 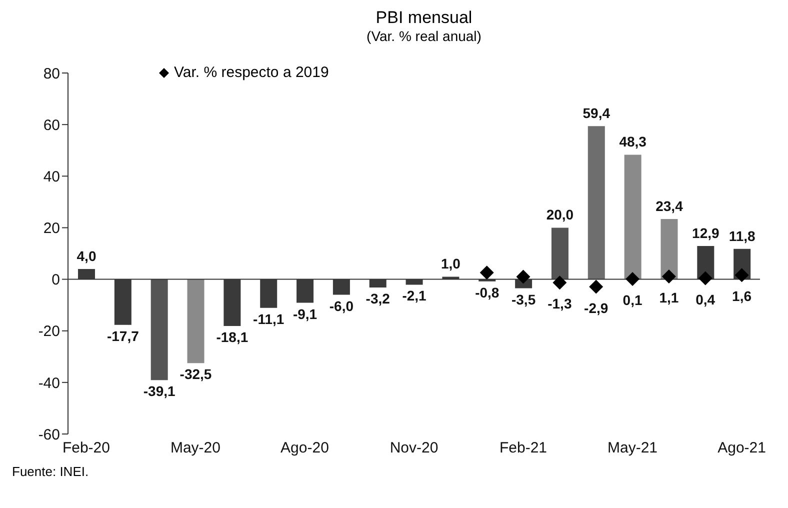 What do you see at coordinates (378, 298) in the screenshot?
I see `data-label: -3,2` at bounding box center [378, 298].